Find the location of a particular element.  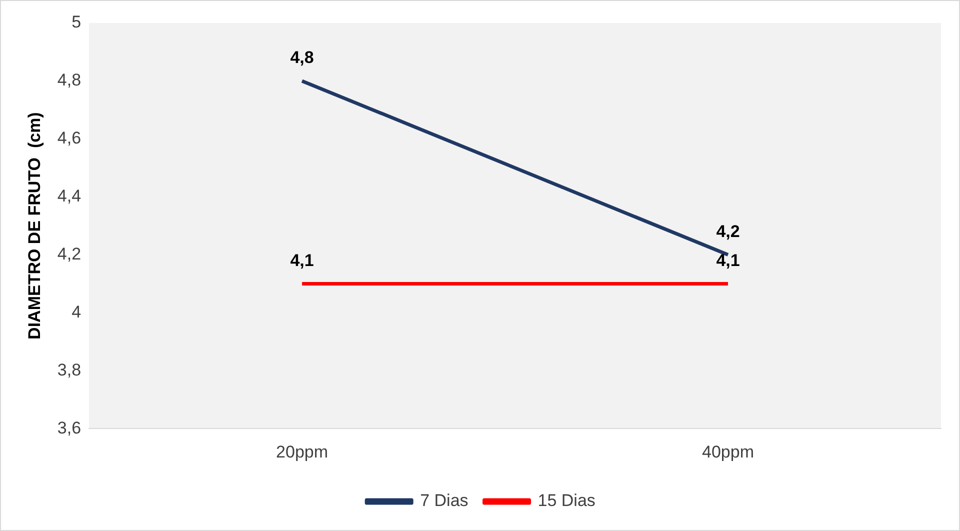

legend-label: 15 Dias is located at coordinates (567, 500).